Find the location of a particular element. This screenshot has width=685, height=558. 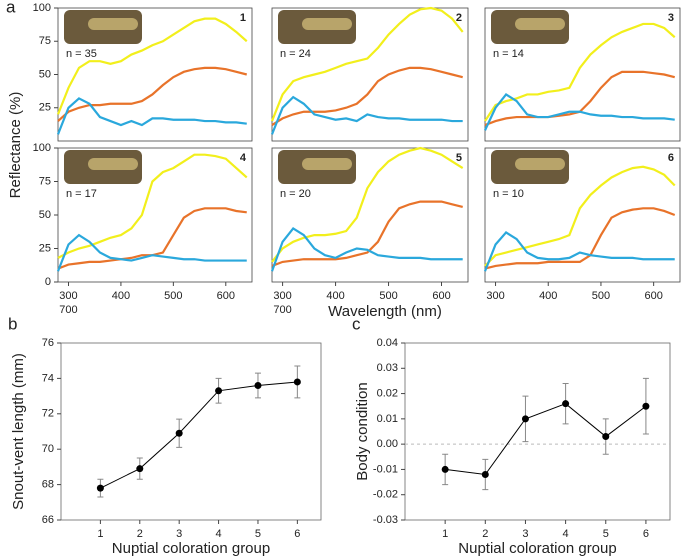

y-tick-label: 70 is located at coordinates (48, 449).